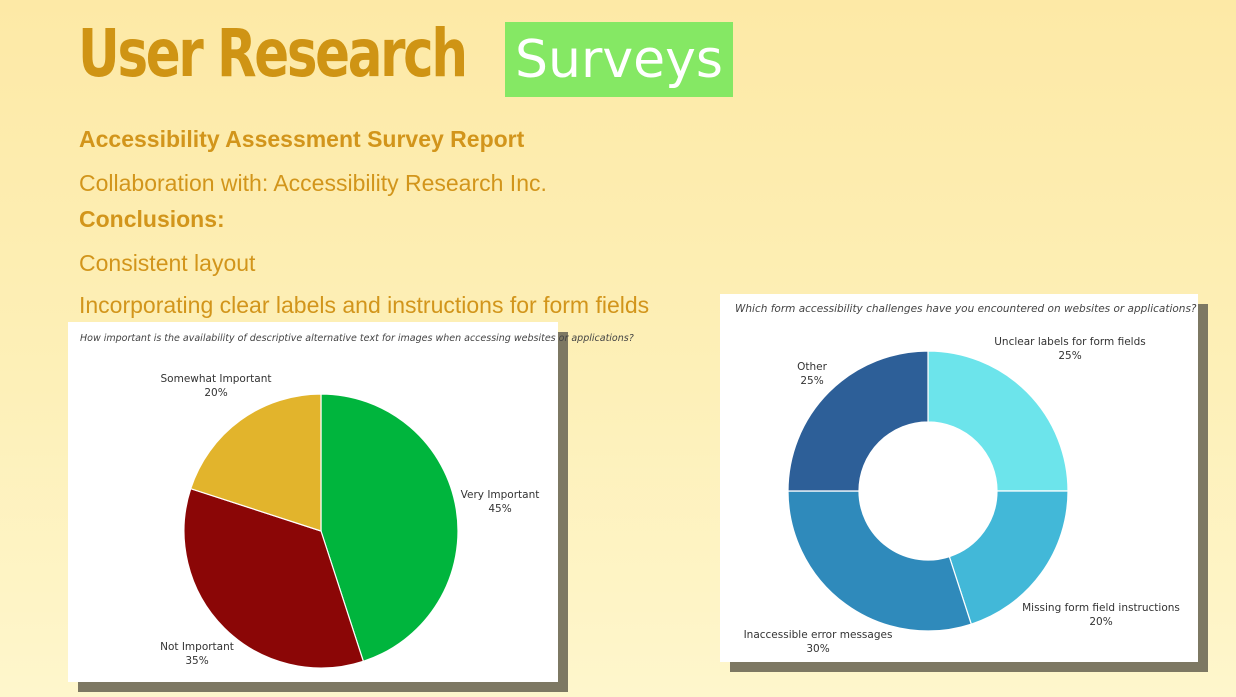 This screenshot has height=697, width=1236. What do you see at coordinates (817, 649) in the screenshot?
I see `slice-percent-inaccessible-error-messages: 30%` at bounding box center [817, 649].